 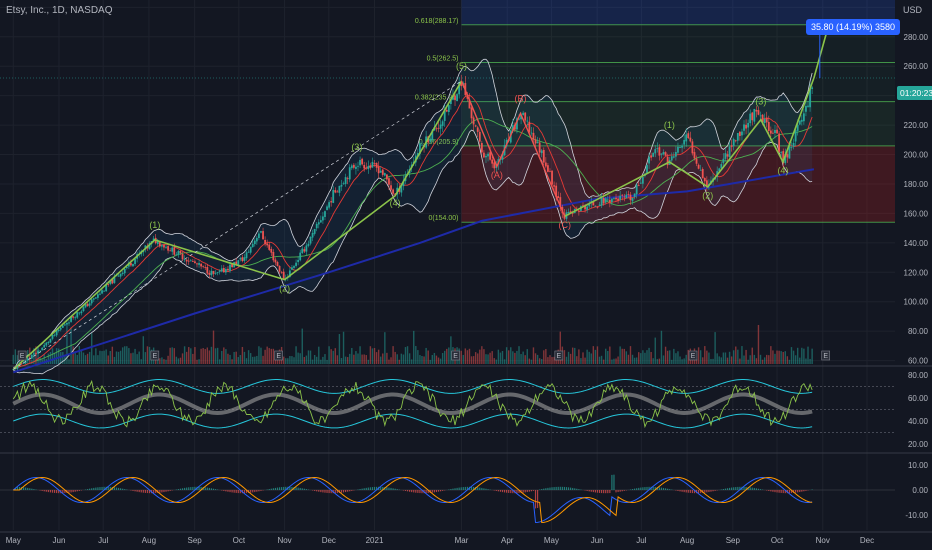 What do you see at coordinates (412, 404) in the screenshot?
I see `rsi-line` at bounding box center [412, 404].